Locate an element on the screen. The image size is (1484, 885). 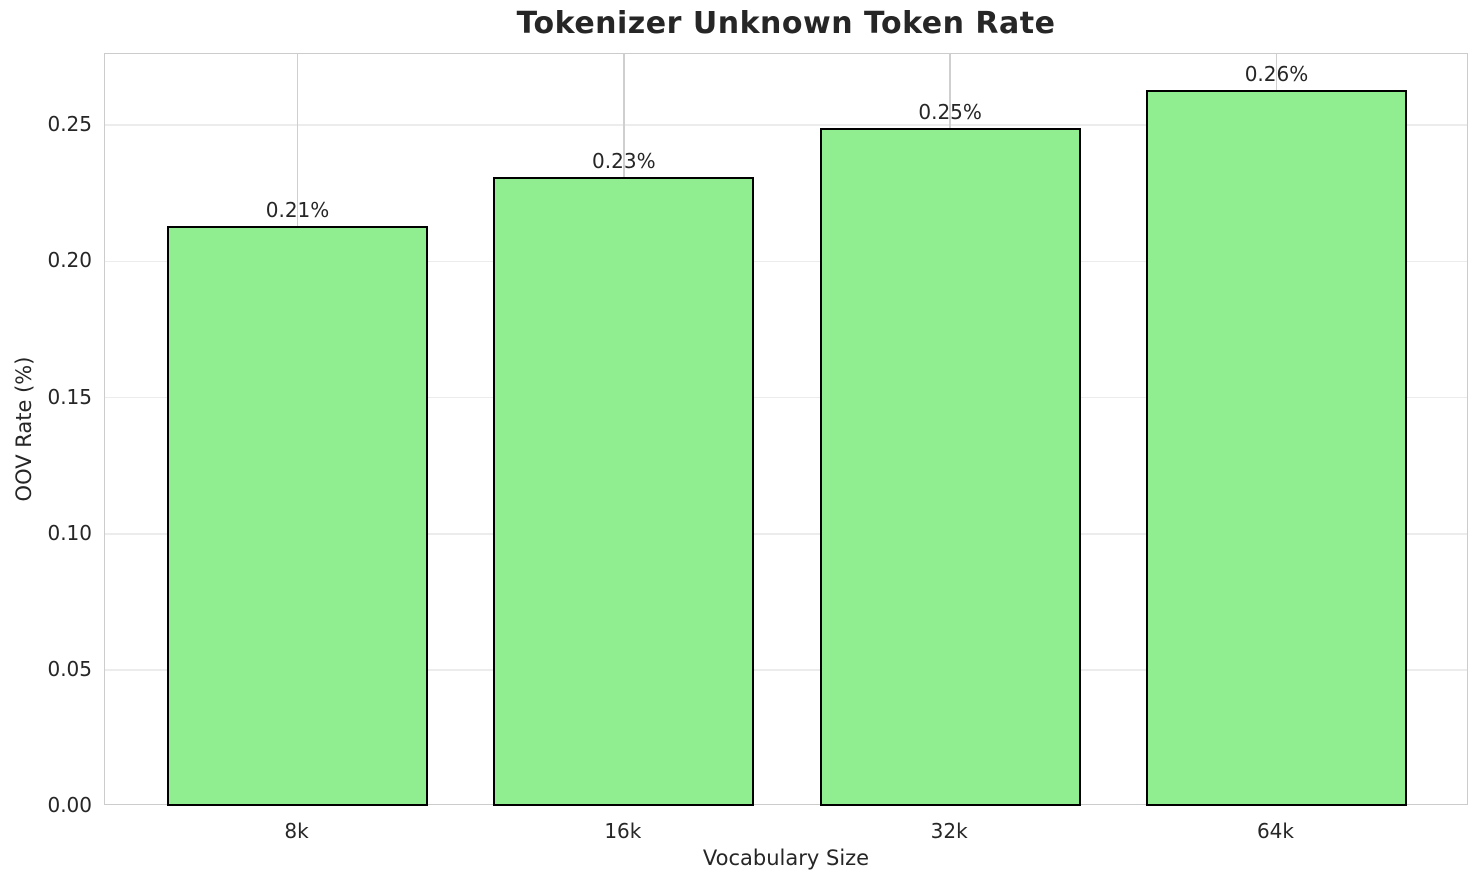
y-tick-label: 0.20 is located at coordinates (69, 260).